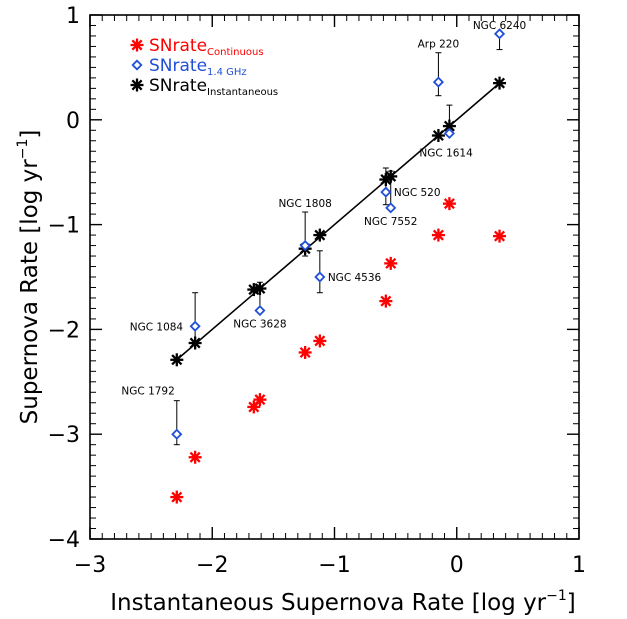 The width and height of the screenshot is (627, 619). What do you see at coordinates (439, 45) in the screenshot?
I see `galaxy-label: Arp 220` at bounding box center [439, 45].